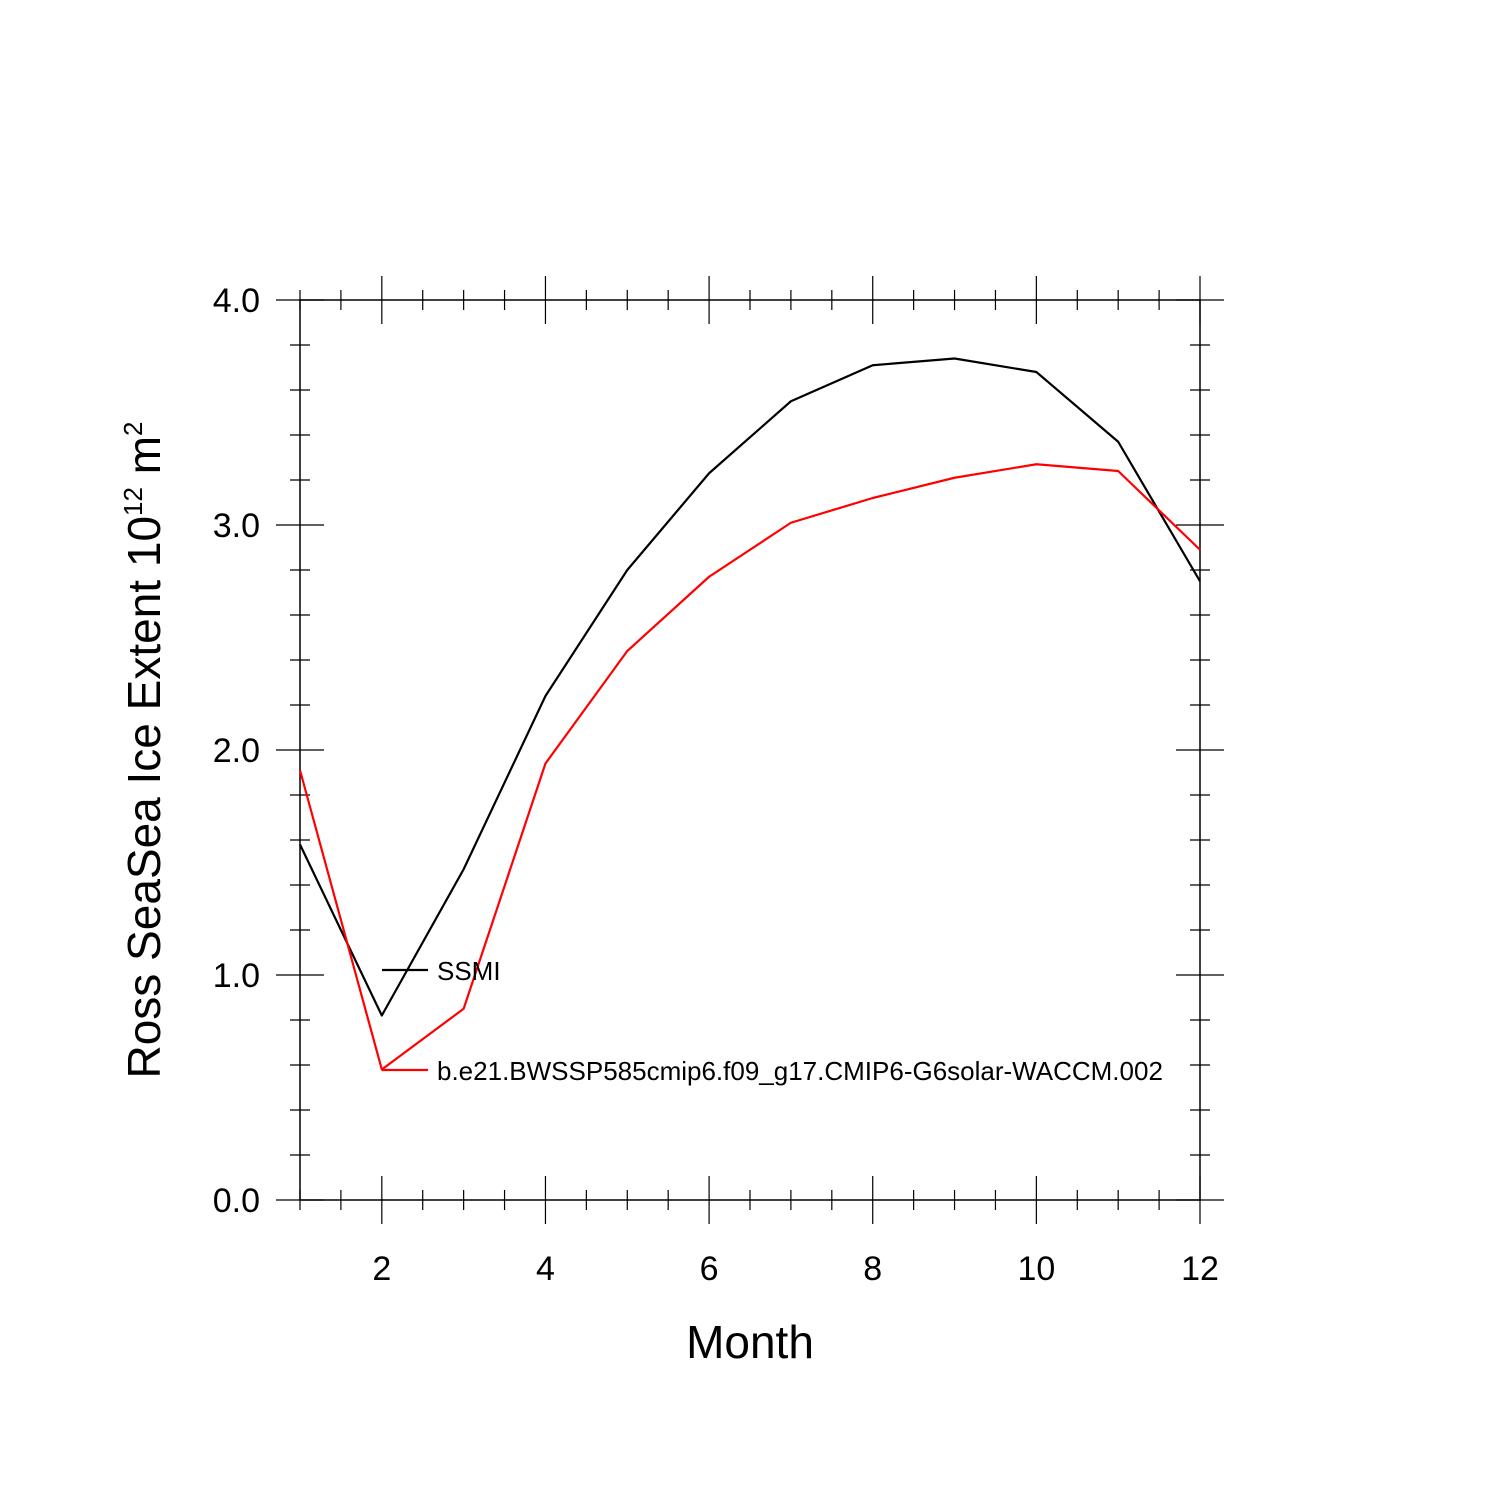 The image size is (1500, 1500). What do you see at coordinates (236, 301) in the screenshot?
I see `y-tick-label: 4.0` at bounding box center [236, 301].